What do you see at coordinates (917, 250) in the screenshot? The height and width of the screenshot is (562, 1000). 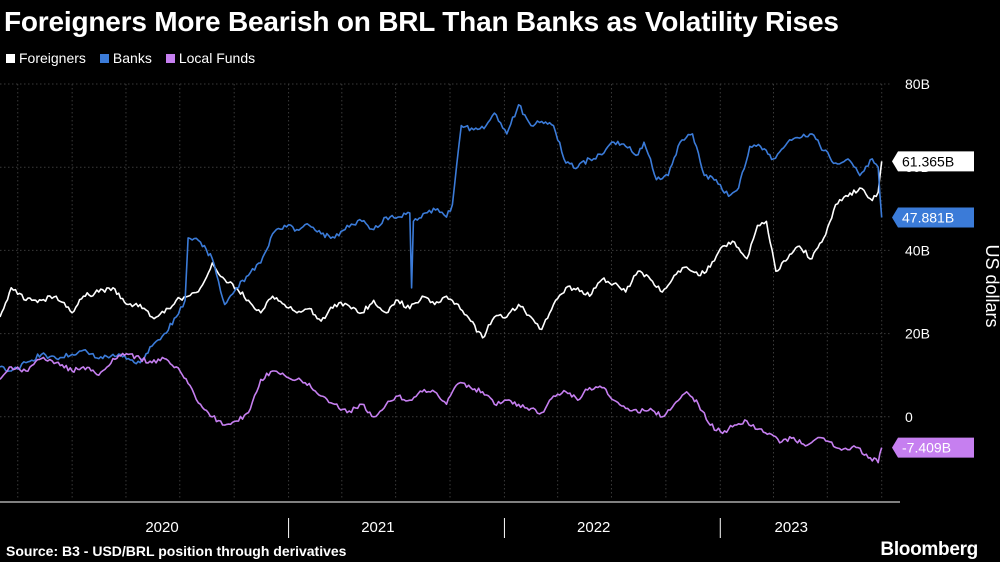 I see `y-tick-label: 40B` at bounding box center [917, 250].